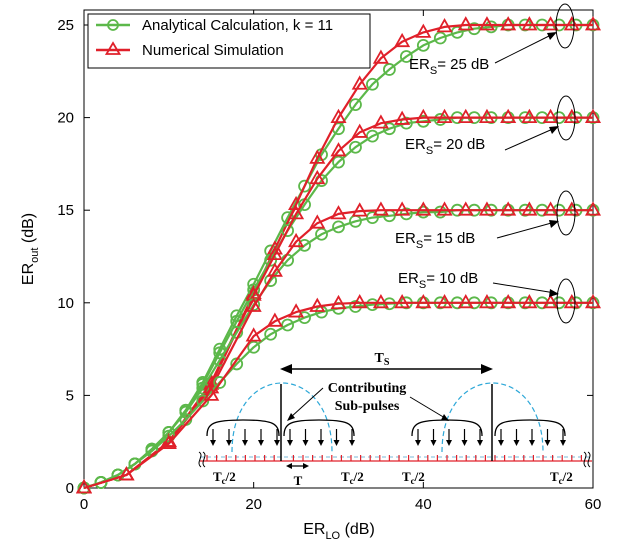 This screenshot has height=550, width=623. Describe the element at coordinates (445, 417) in the screenshot. I see `inset-pointer-2-head` at that location.